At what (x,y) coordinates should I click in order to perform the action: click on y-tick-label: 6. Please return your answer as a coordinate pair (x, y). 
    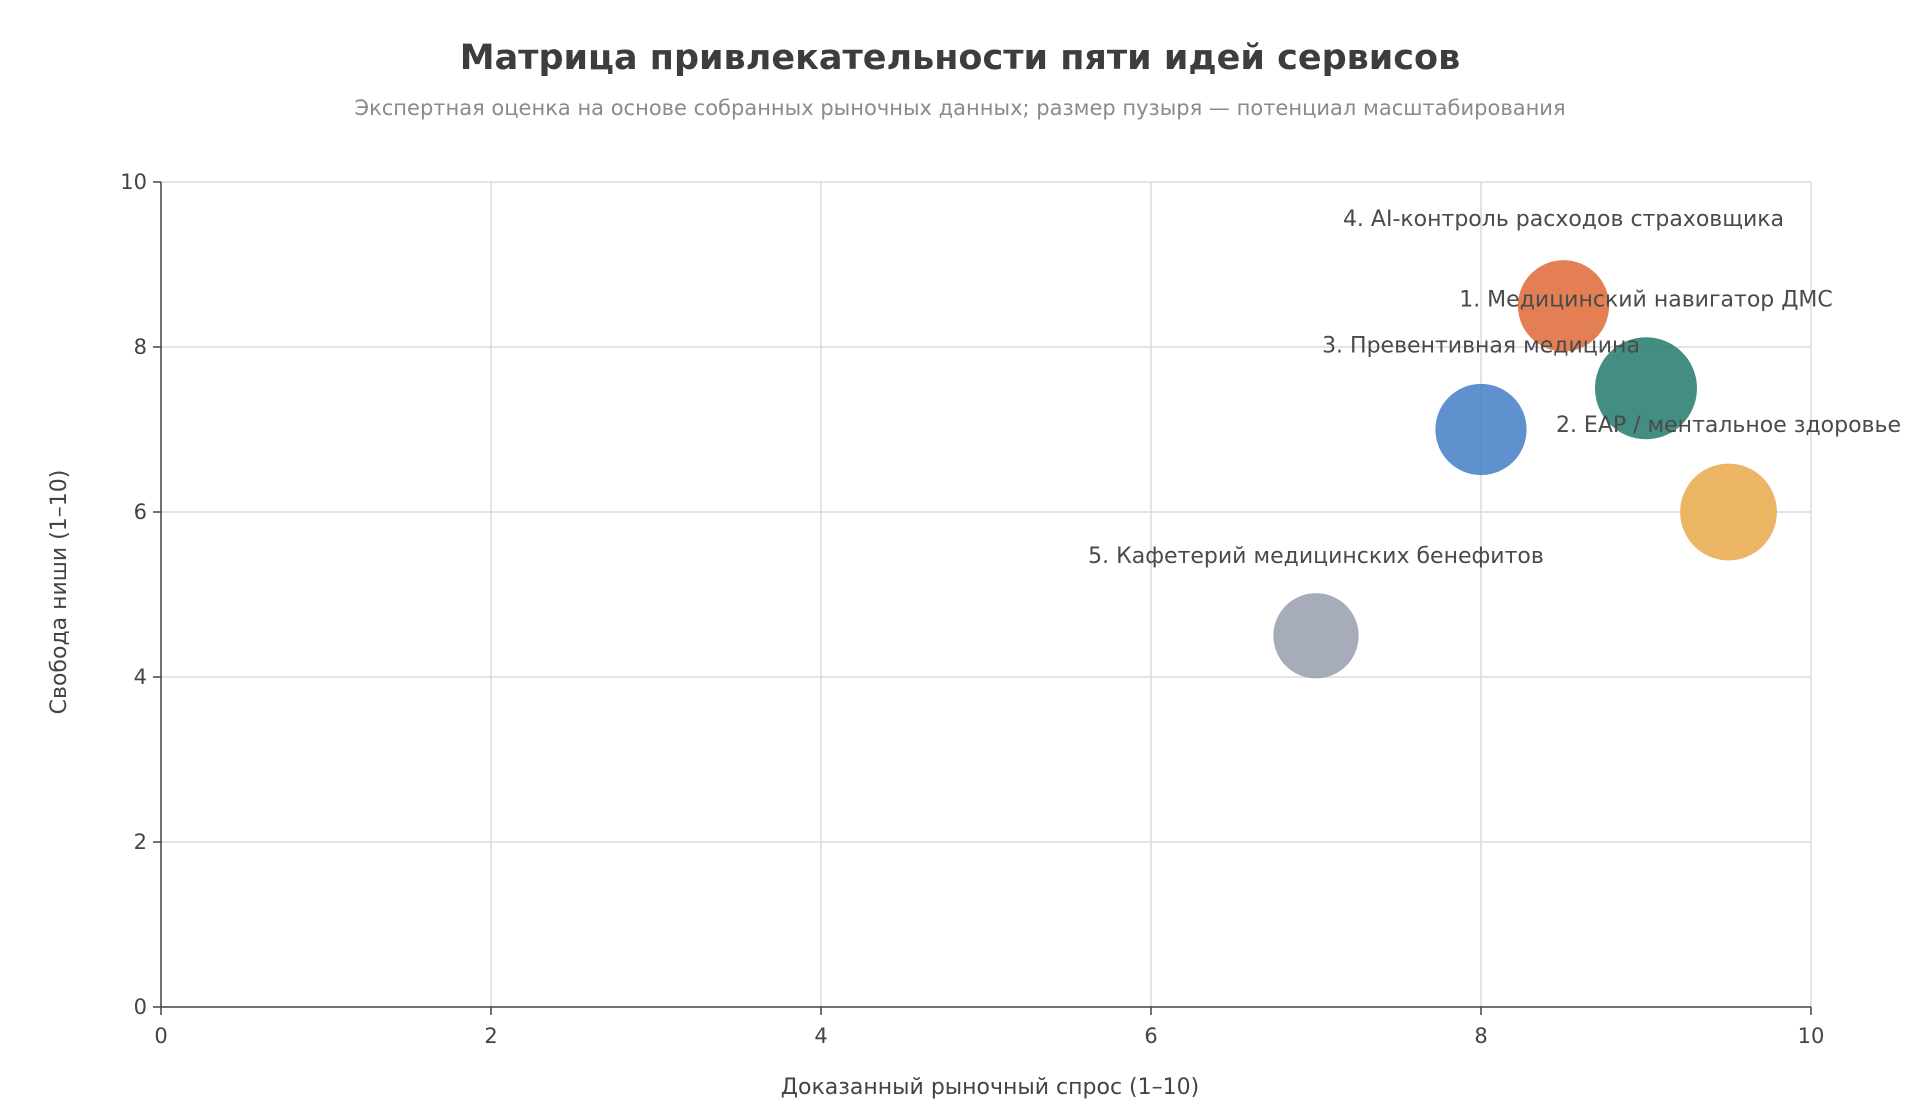
    Looking at the image, I should click on (140, 512).